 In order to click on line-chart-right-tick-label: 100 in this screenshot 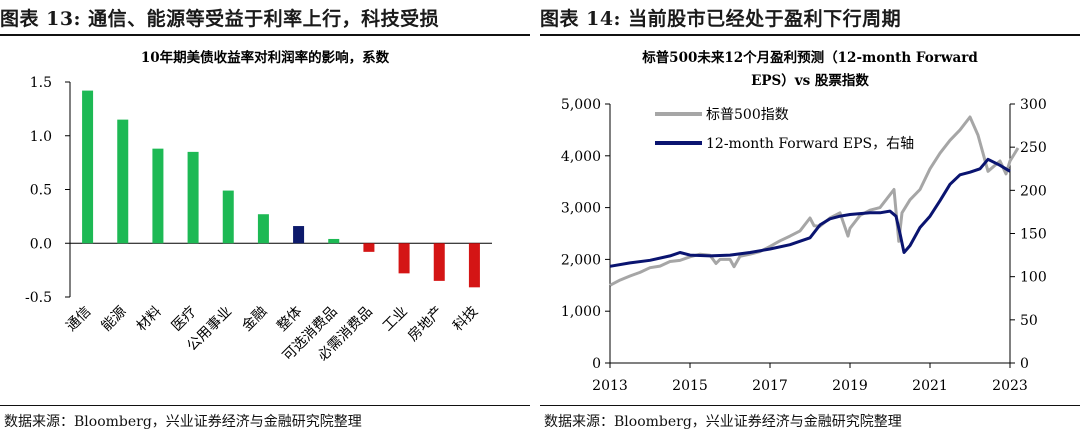, I will do `click(1033, 278)`.